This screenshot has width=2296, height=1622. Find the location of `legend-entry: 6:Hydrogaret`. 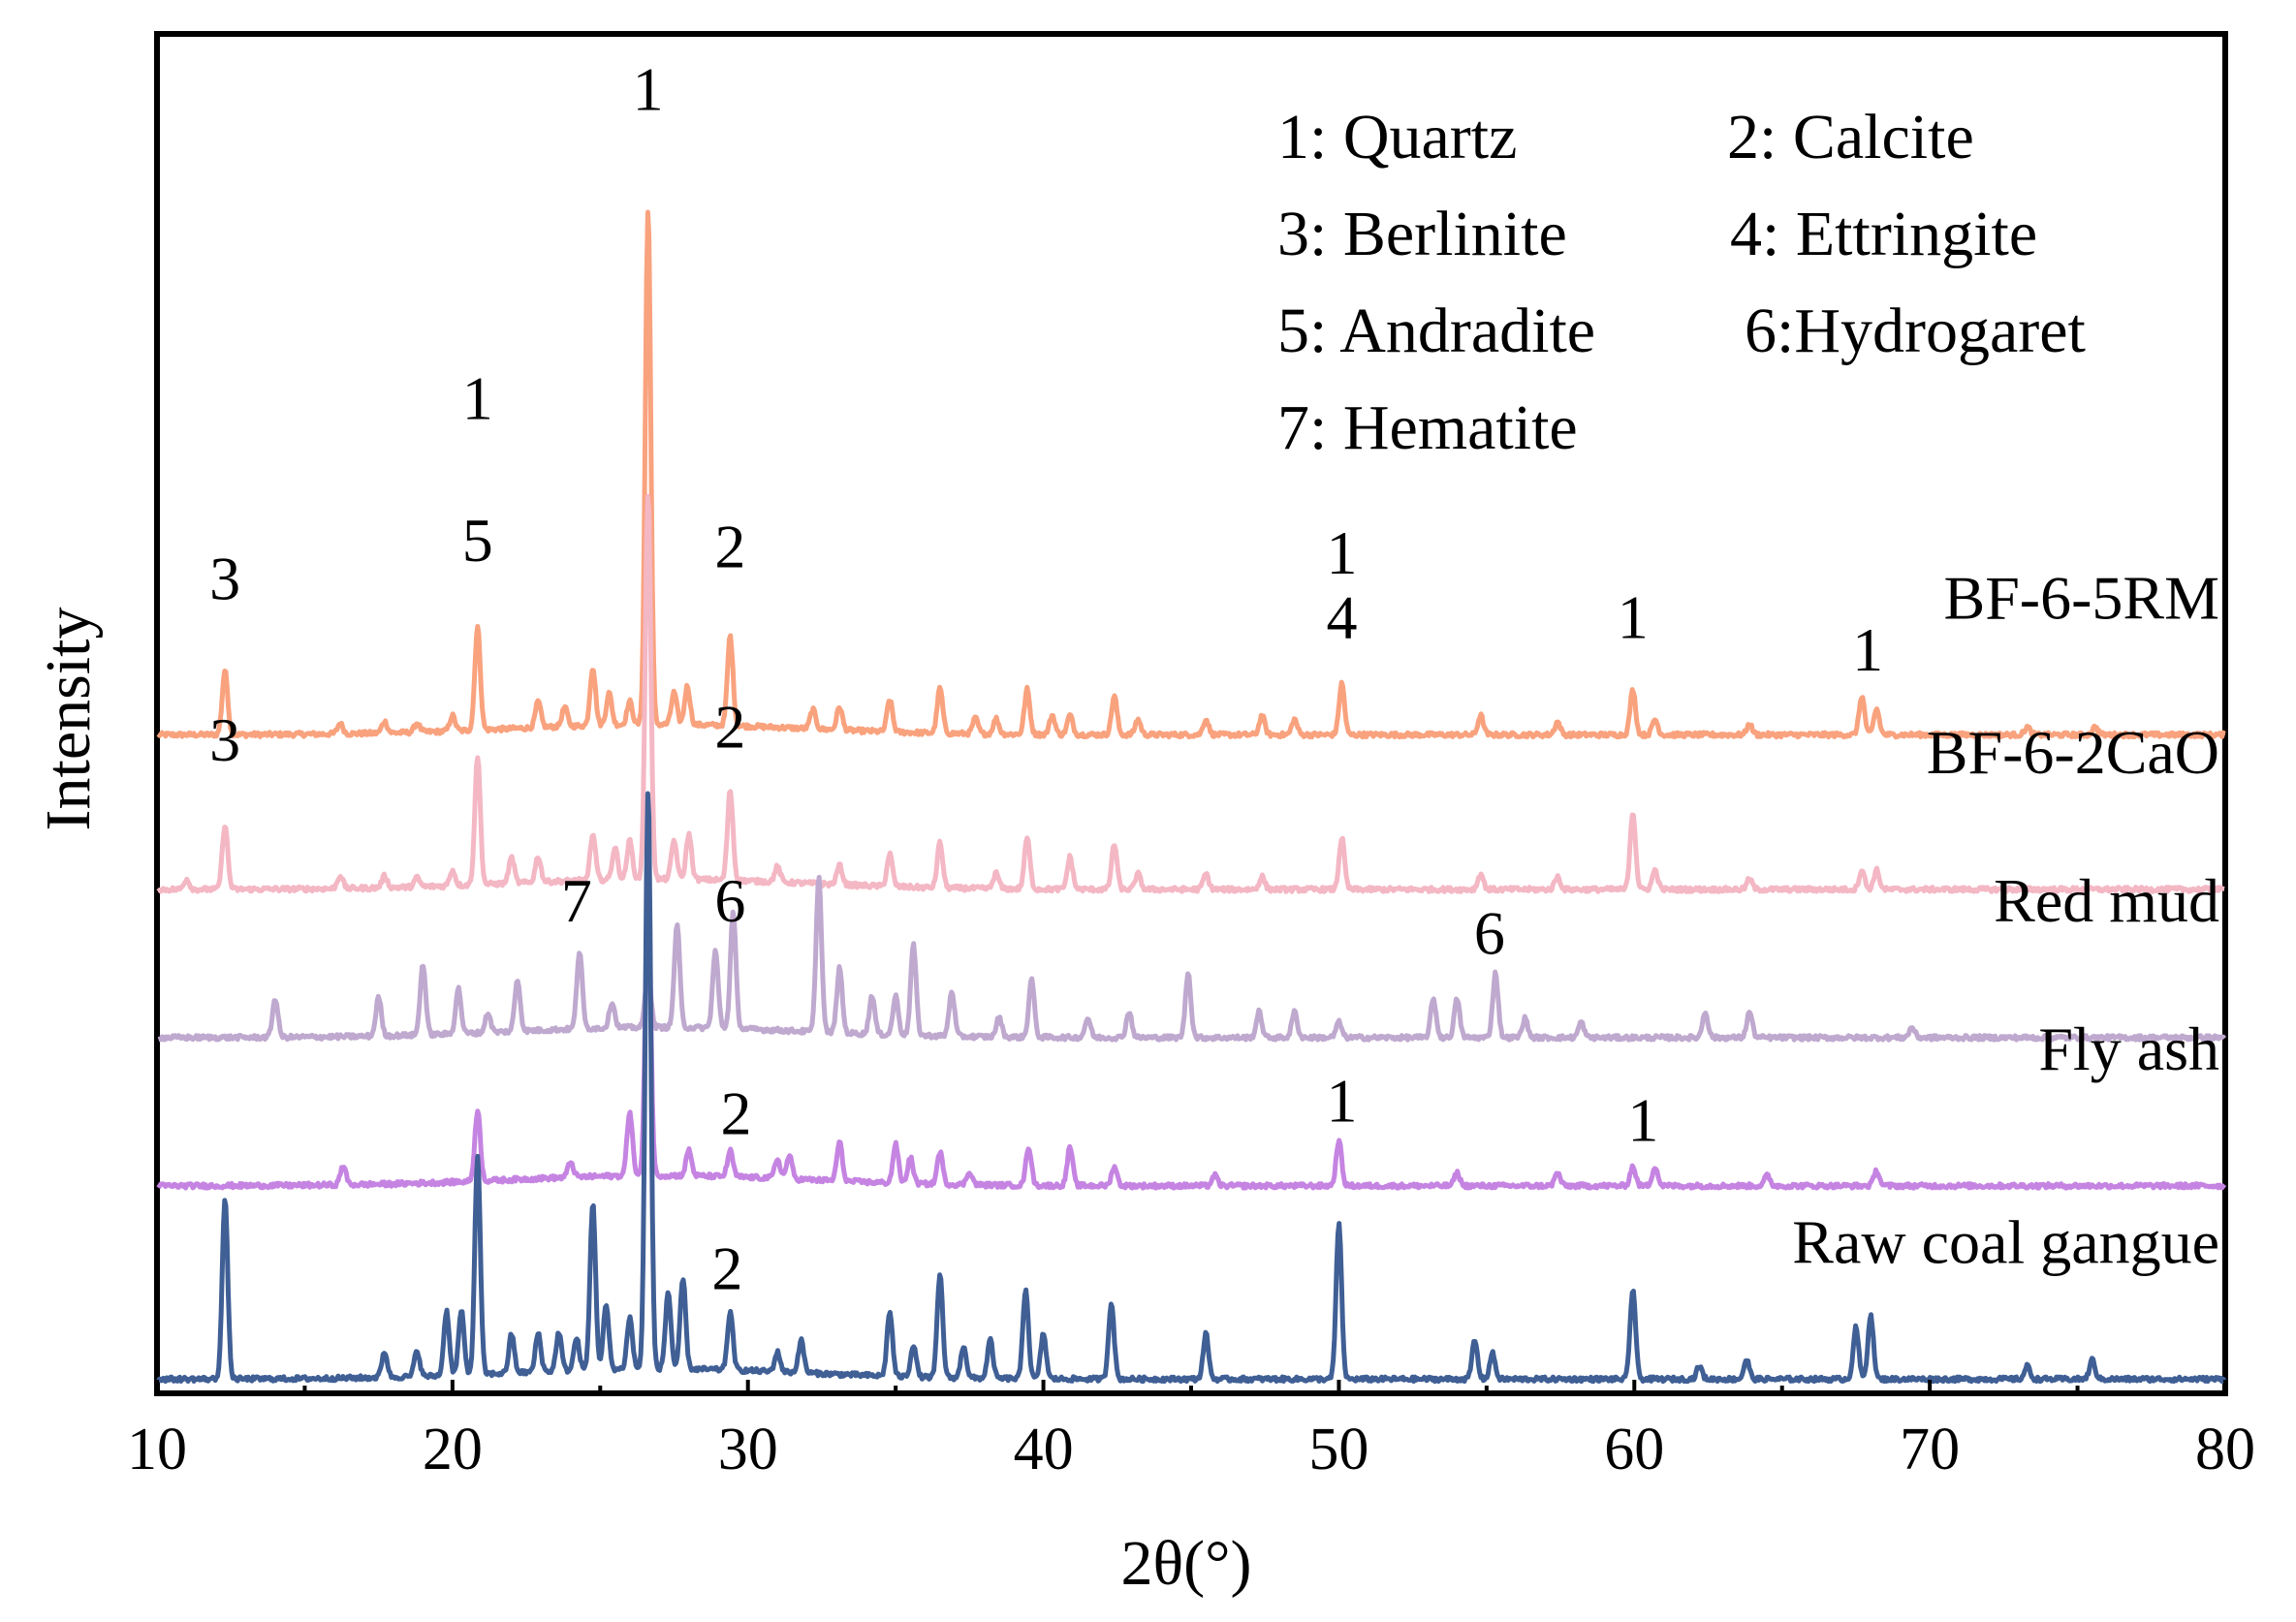

legend-entry: 6:Hydrogaret is located at coordinates (1916, 331).